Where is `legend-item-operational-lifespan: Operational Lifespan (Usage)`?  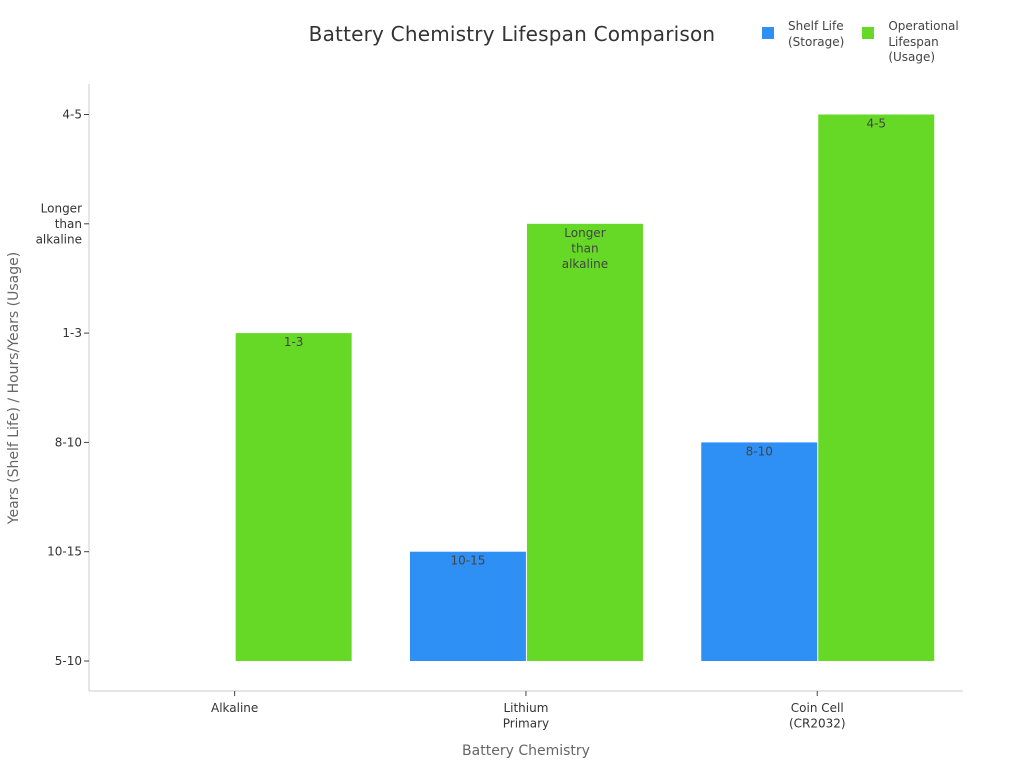 legend-item-operational-lifespan: Operational Lifespan (Usage) is located at coordinates (910, 42).